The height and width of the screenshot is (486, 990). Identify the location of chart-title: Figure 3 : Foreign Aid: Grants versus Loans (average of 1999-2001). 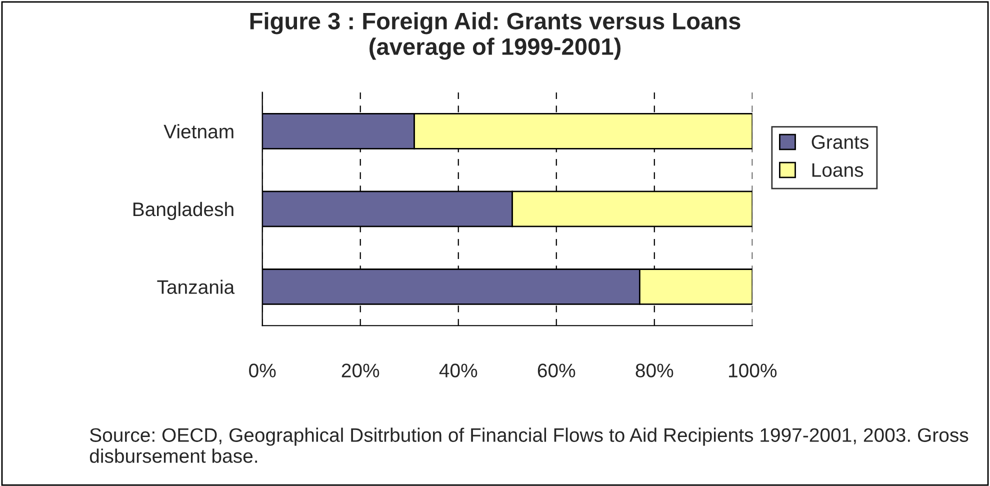
(495, 36).